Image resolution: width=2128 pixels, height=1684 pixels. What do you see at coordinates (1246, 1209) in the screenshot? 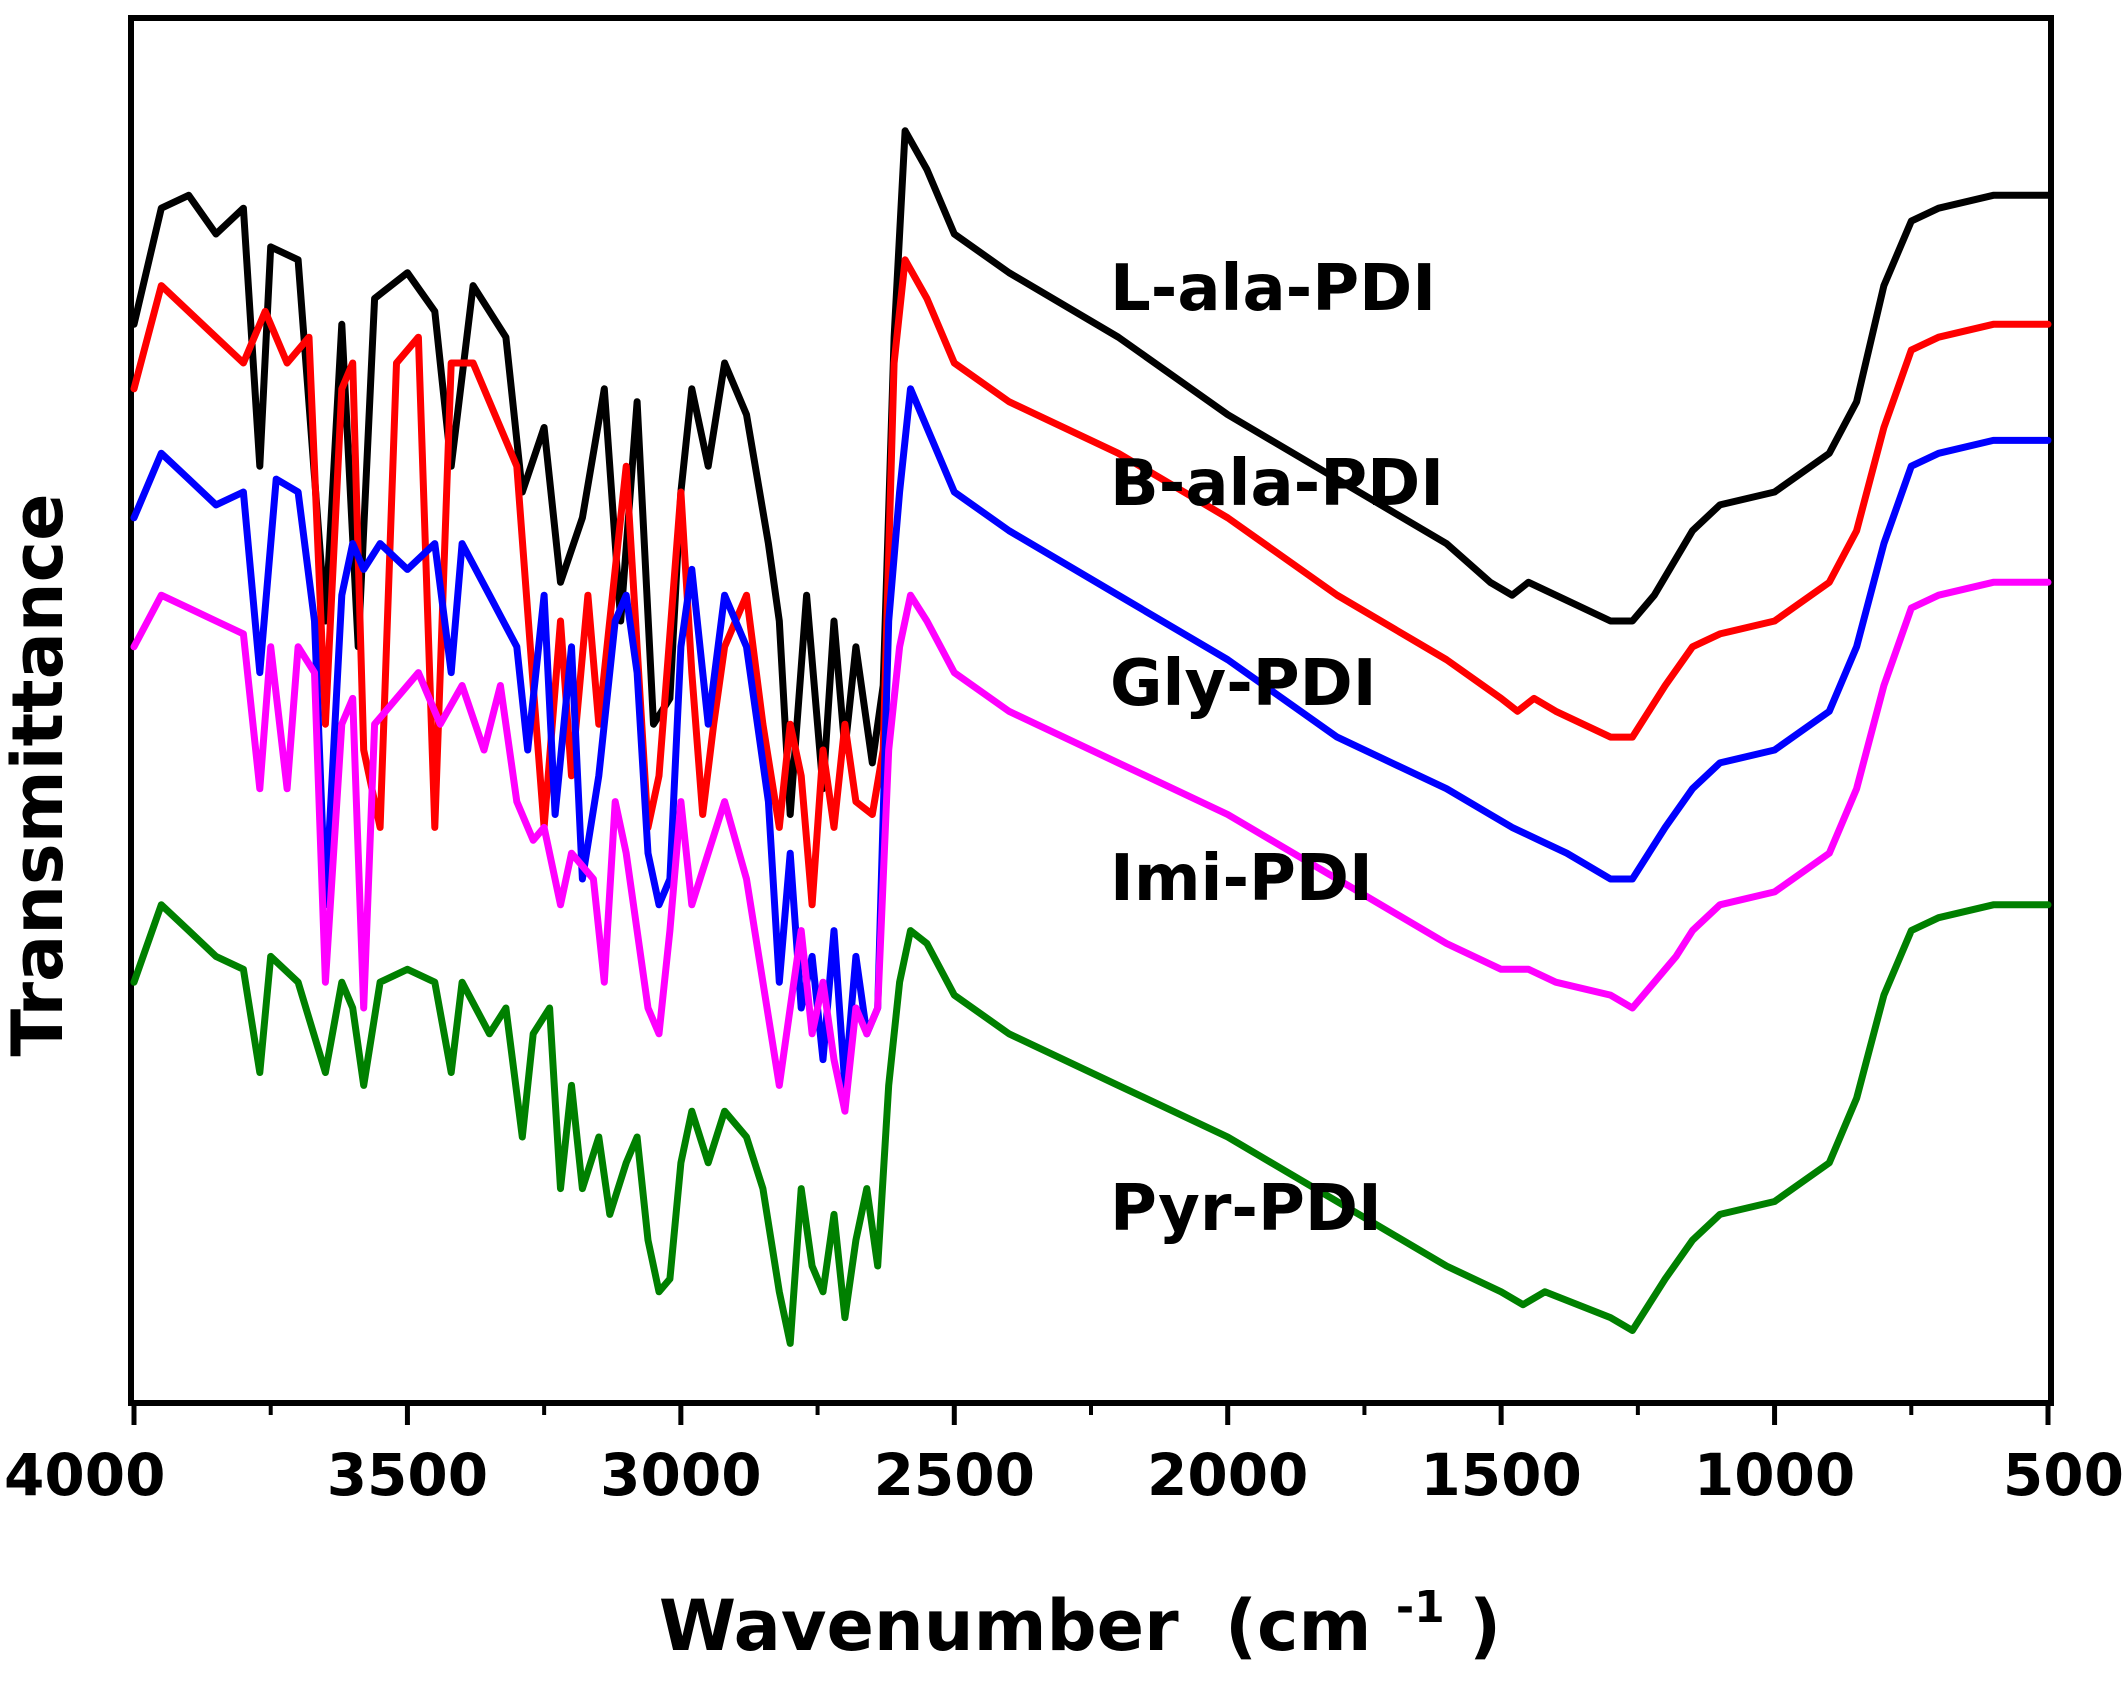
I see `series-label-pyr-pdi: Pyr-PDI` at bounding box center [1246, 1209].